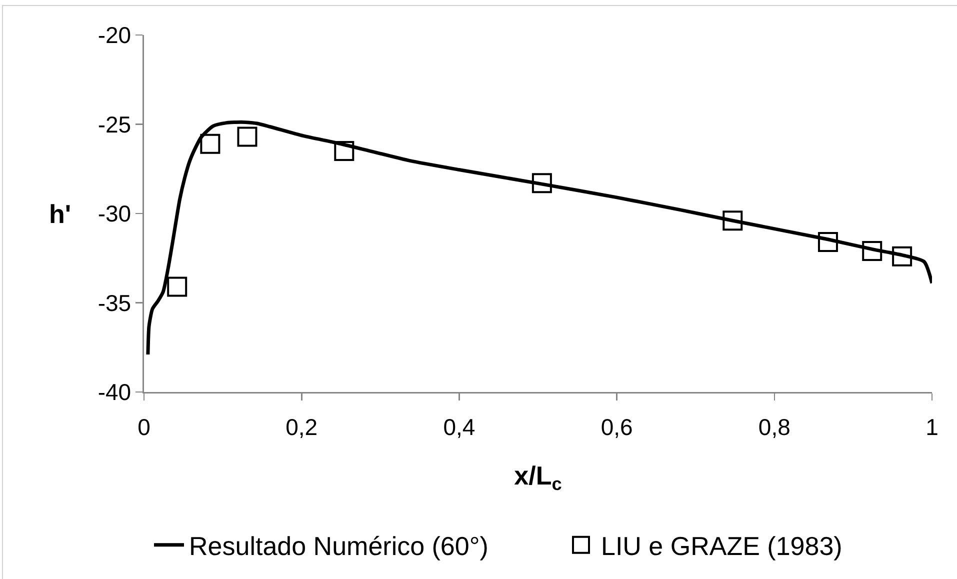  Describe the element at coordinates (115, 124) in the screenshot. I see `y-tick-label: -25` at that location.